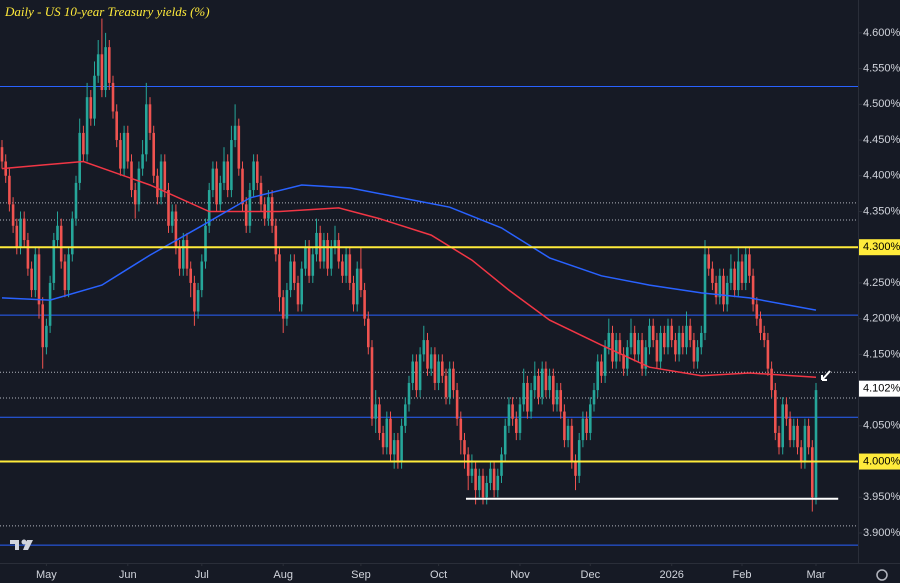 This screenshot has width=900, height=583. Describe the element at coordinates (881, 283) in the screenshot. I see `y-tick-label: 4.250%` at that location.